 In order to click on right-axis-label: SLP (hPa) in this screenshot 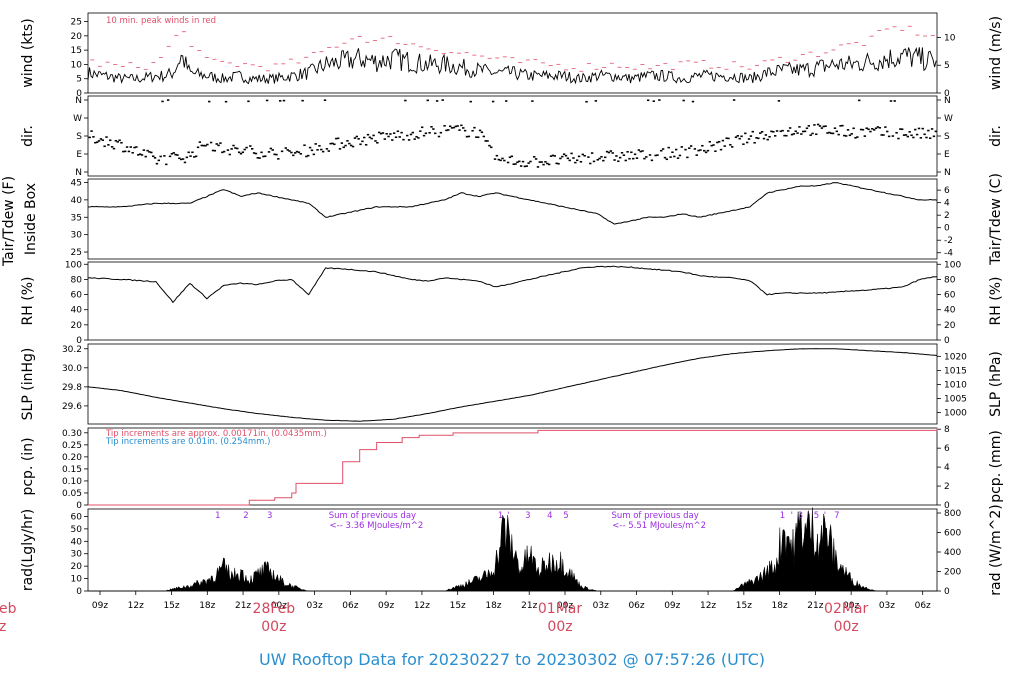, I will do `click(996, 384)`.